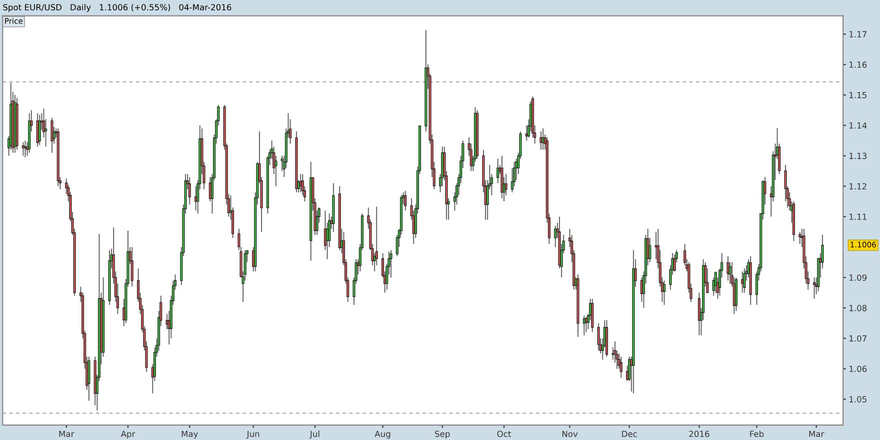 The image size is (880, 440). What do you see at coordinates (315, 434) in the screenshot?
I see `x-tick-label: Jul` at bounding box center [315, 434].